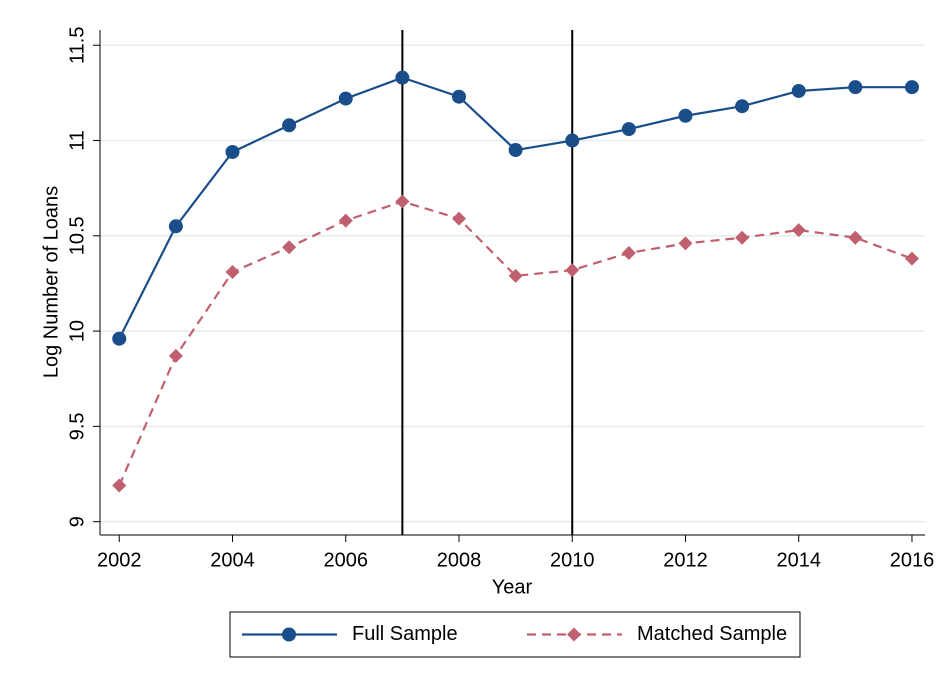 This screenshot has width=943, height=687. What do you see at coordinates (77, 331) in the screenshot?
I see `y-tick-label: 10` at bounding box center [77, 331].